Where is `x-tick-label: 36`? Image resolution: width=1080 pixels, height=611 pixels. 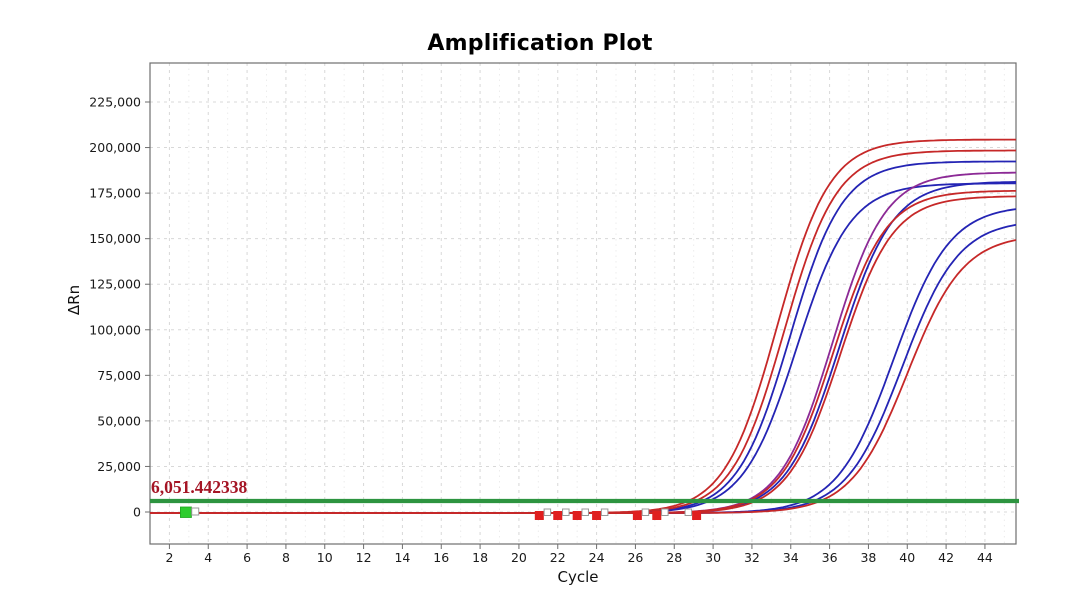
x-tick-label: 36 is located at coordinates (830, 557).